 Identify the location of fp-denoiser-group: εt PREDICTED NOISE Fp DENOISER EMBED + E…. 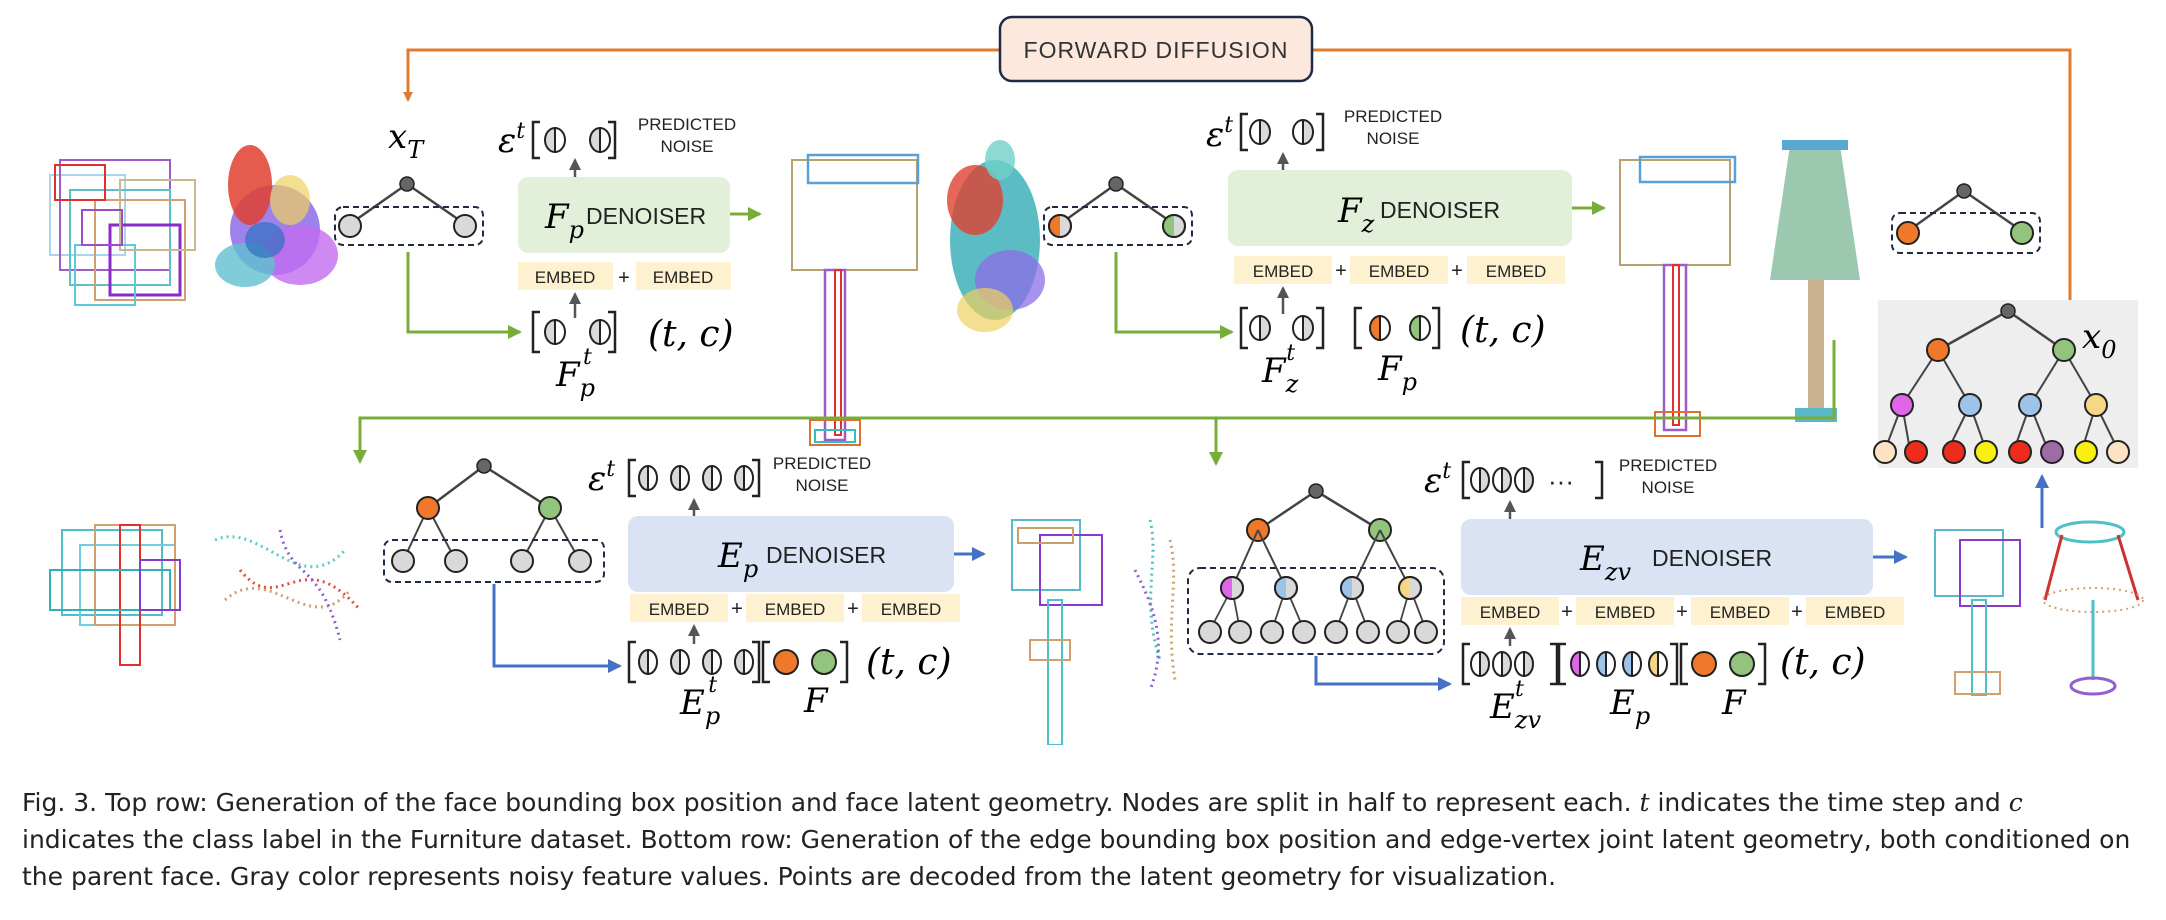
(630, 258).